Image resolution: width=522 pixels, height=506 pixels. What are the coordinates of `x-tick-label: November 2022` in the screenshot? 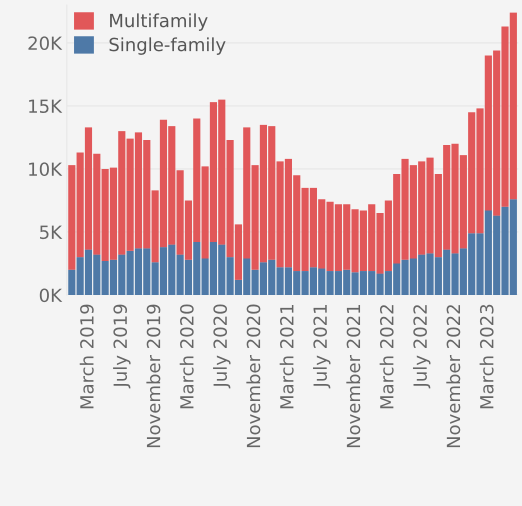 It's located at (453, 376).